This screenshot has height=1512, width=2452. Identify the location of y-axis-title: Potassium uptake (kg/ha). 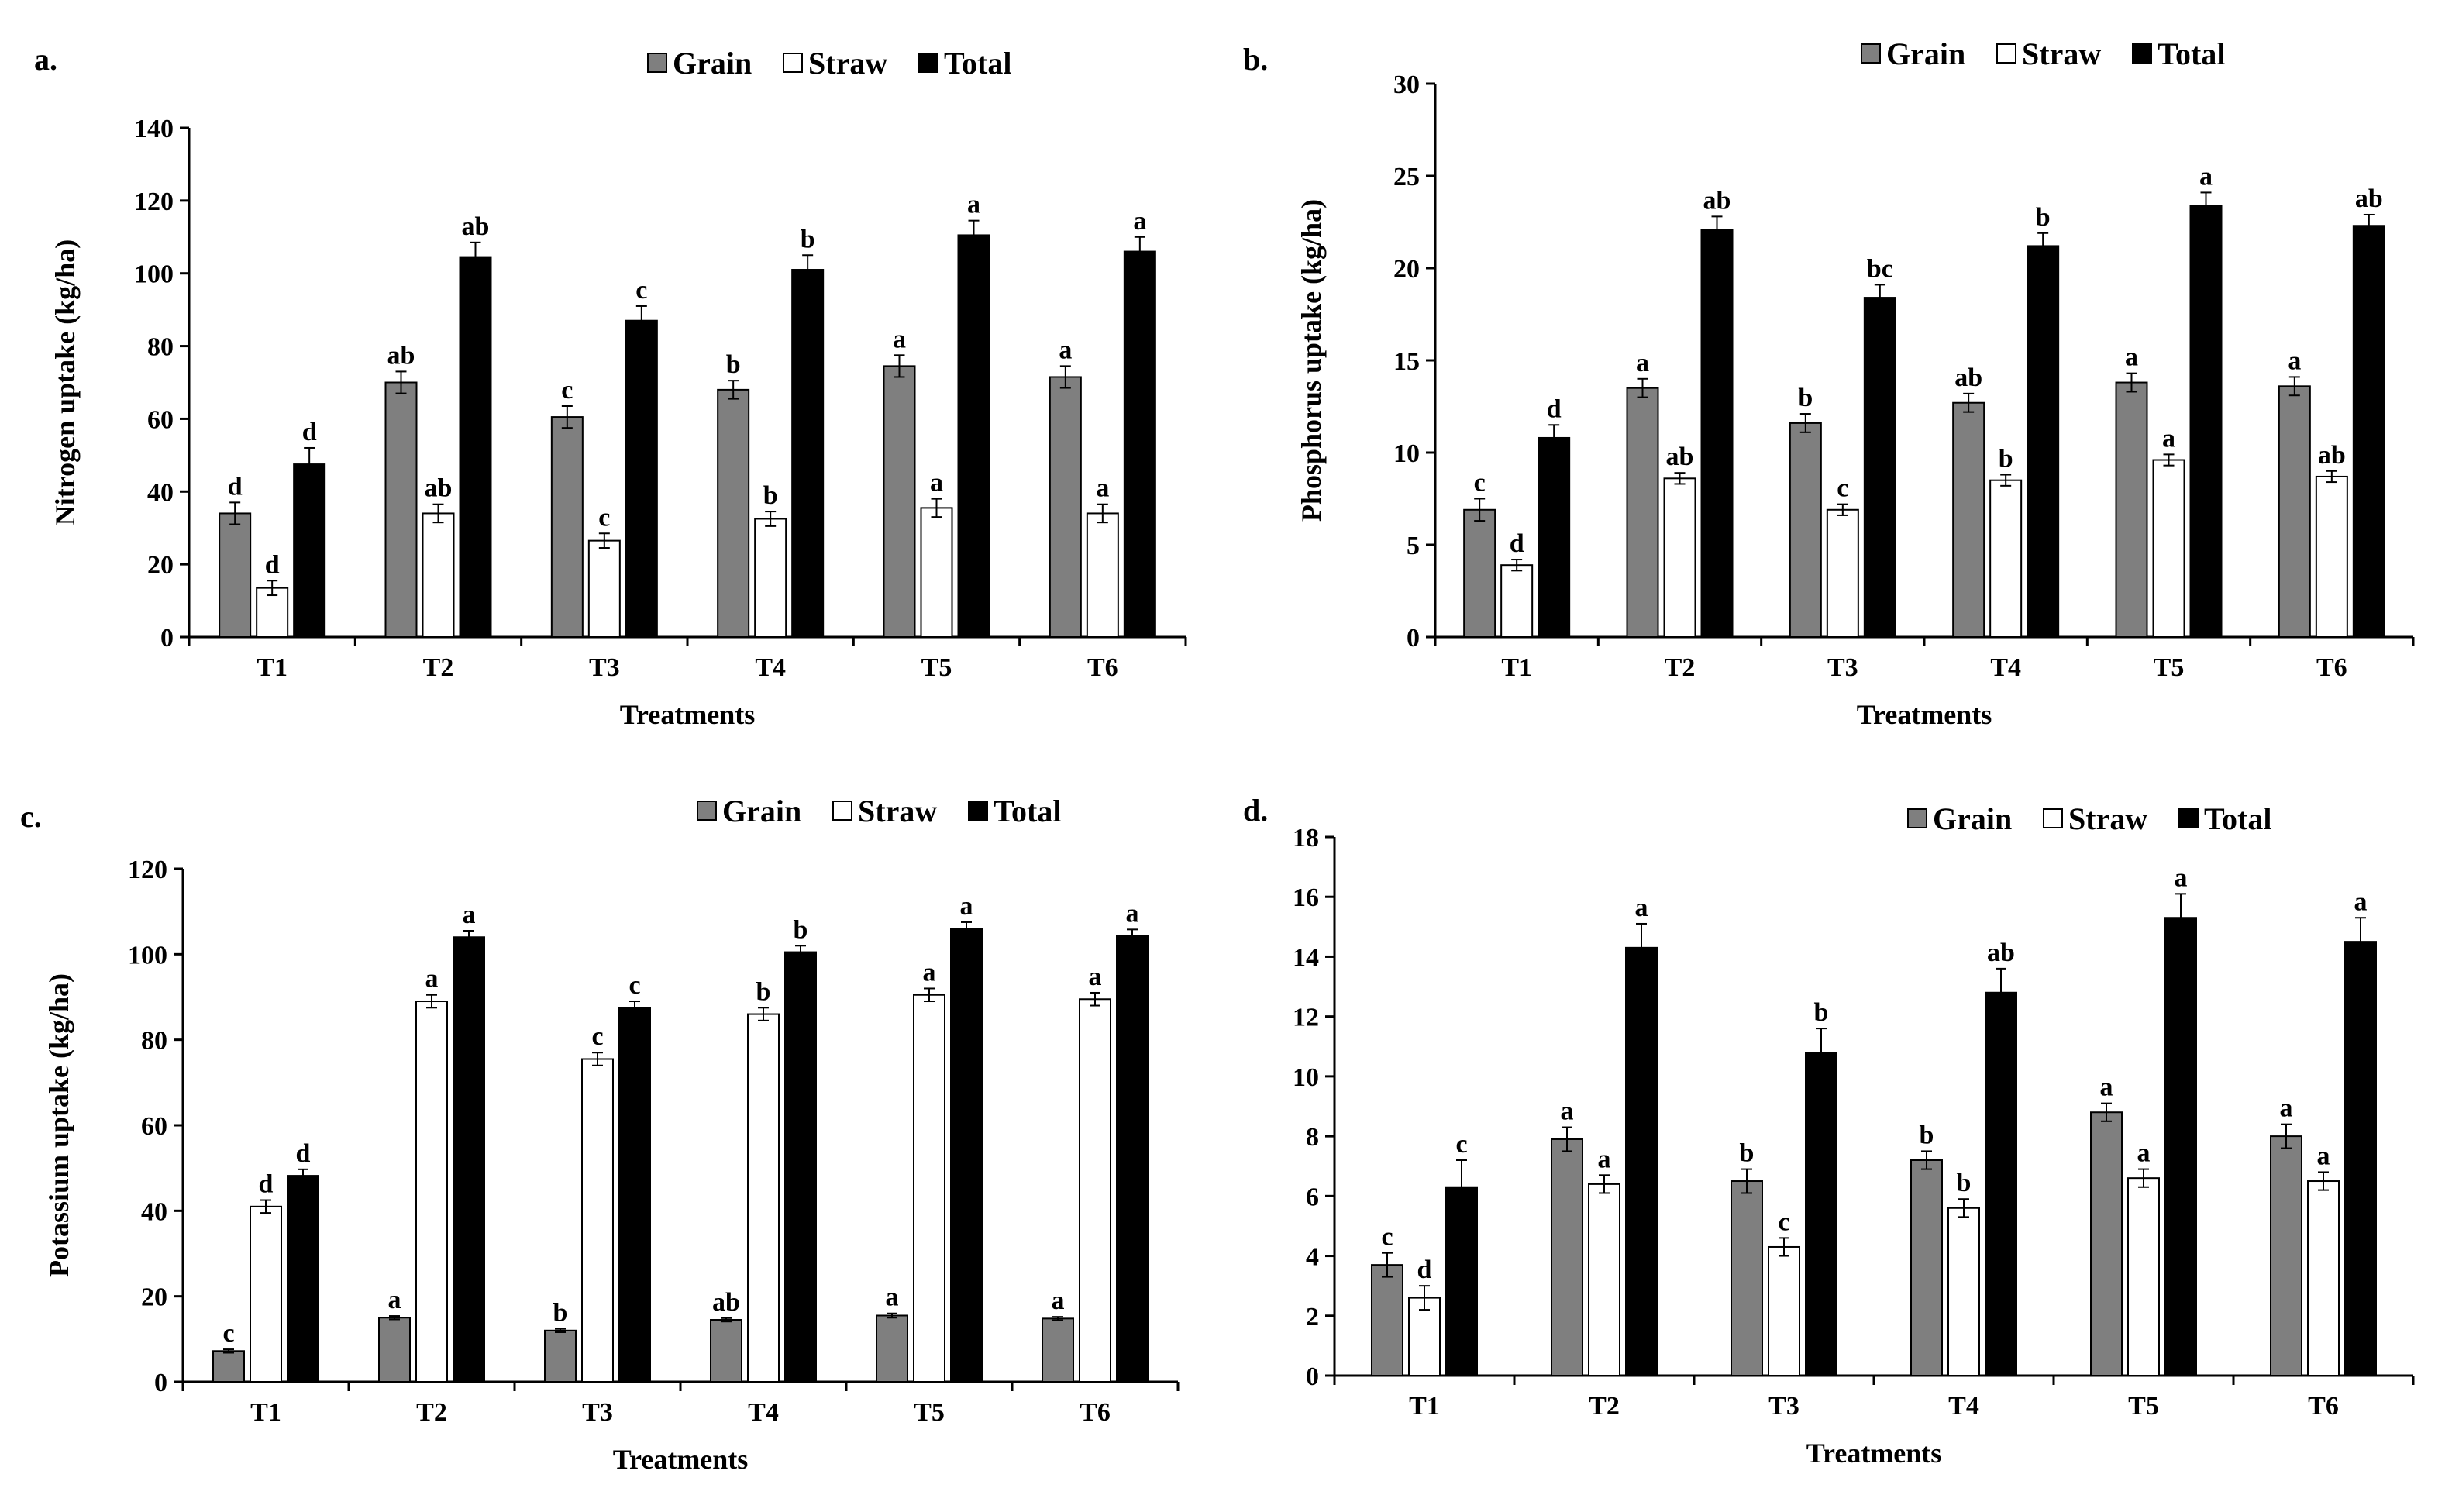
(58, 1125).